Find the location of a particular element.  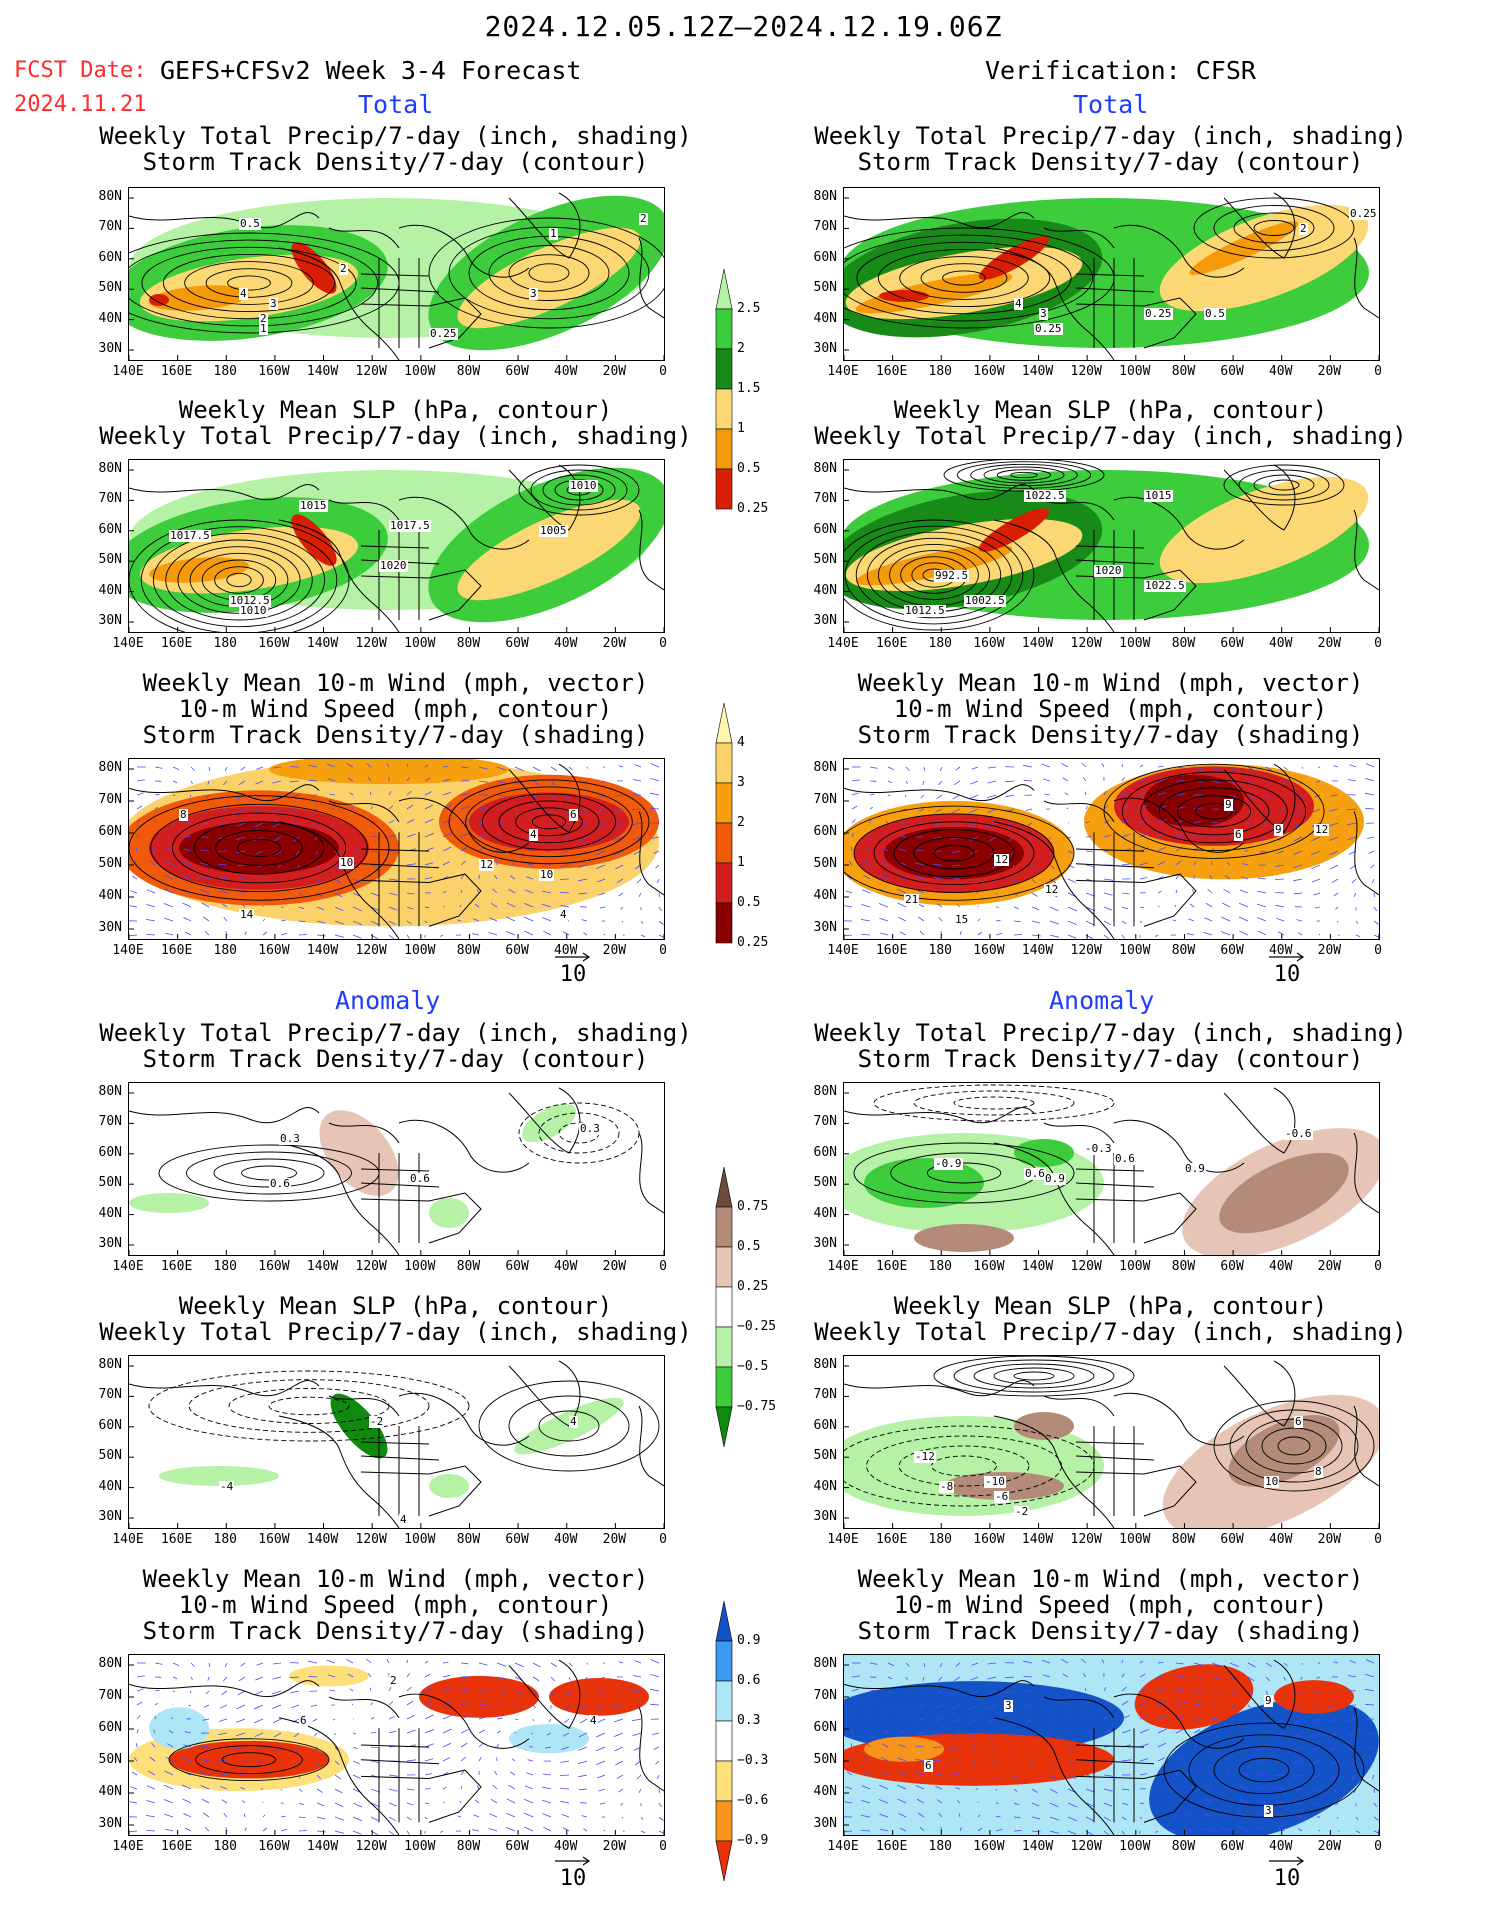

contour-label: 1015 is located at coordinates (1158, 495).